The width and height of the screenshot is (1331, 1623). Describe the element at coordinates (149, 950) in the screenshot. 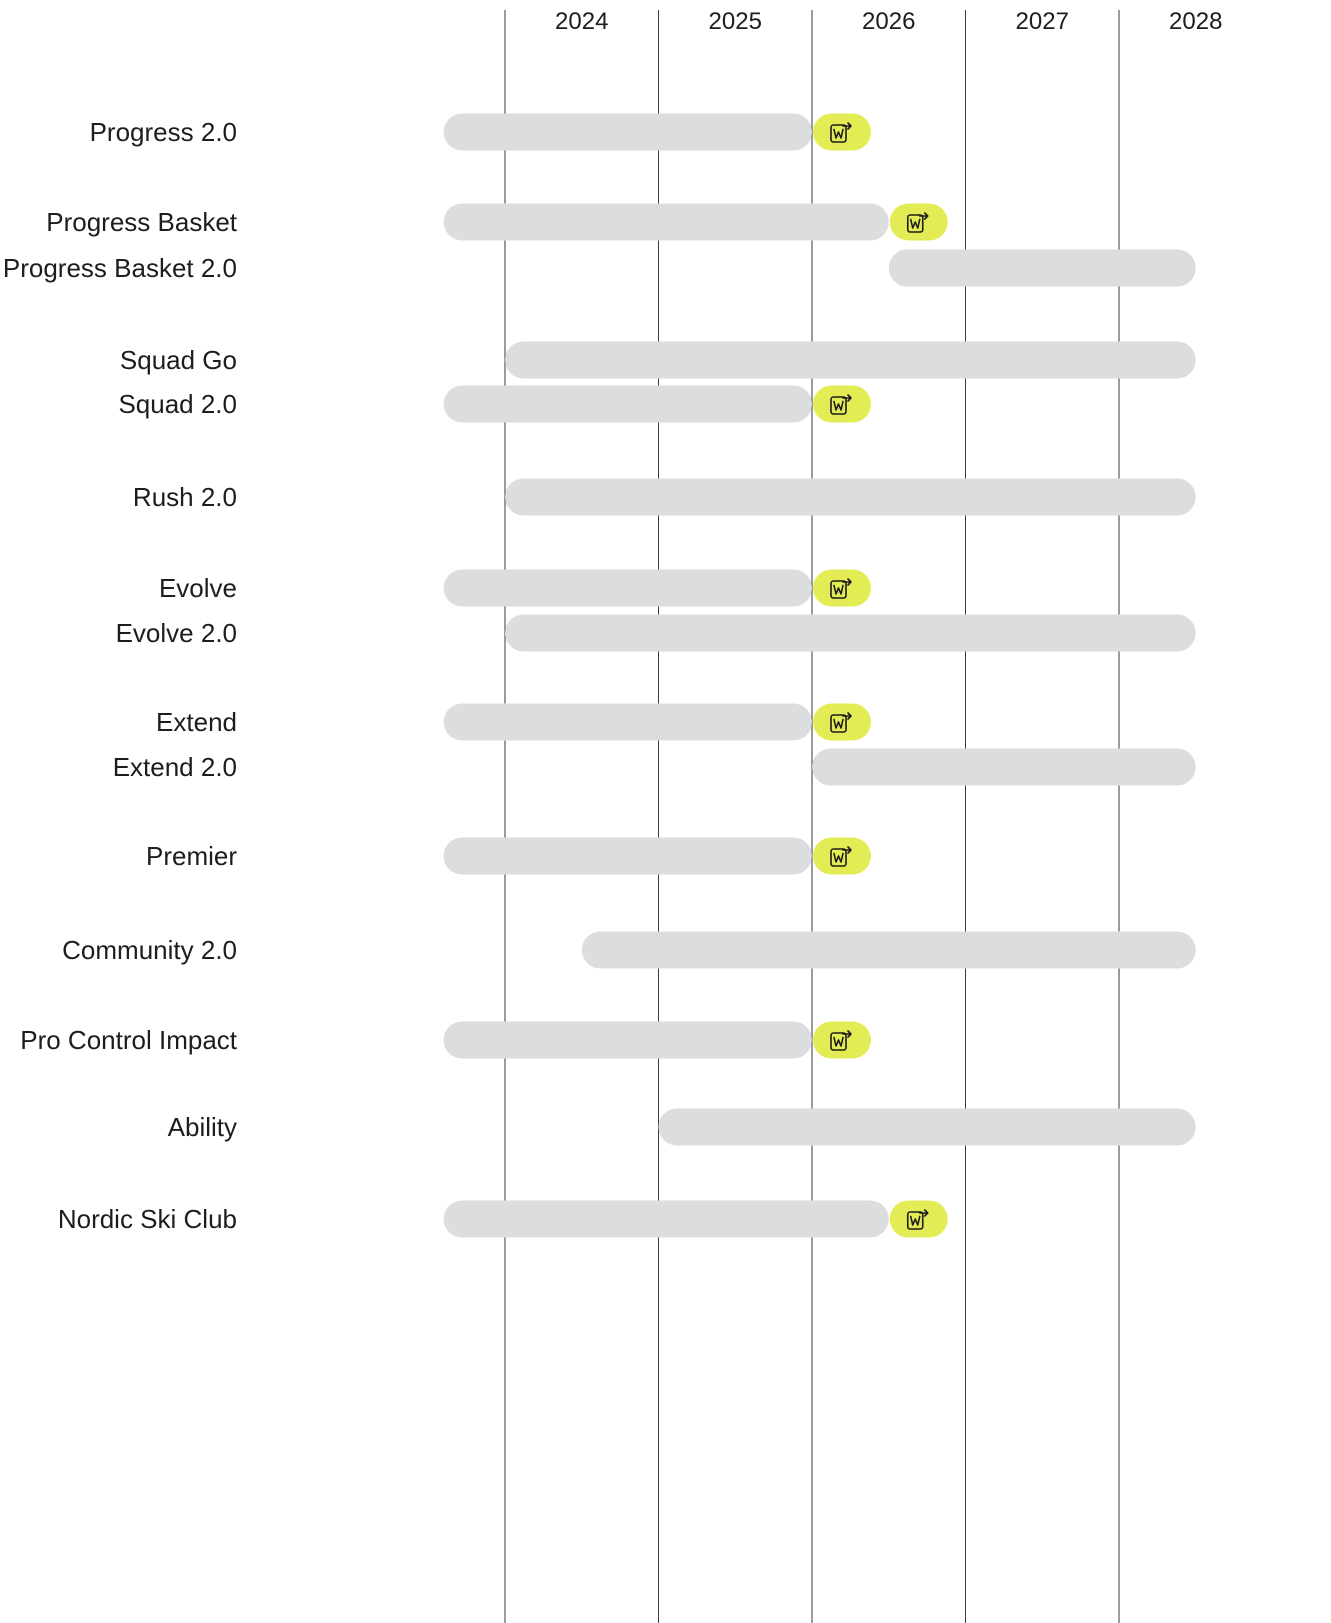

I see `row-label: Community 2.0` at that location.